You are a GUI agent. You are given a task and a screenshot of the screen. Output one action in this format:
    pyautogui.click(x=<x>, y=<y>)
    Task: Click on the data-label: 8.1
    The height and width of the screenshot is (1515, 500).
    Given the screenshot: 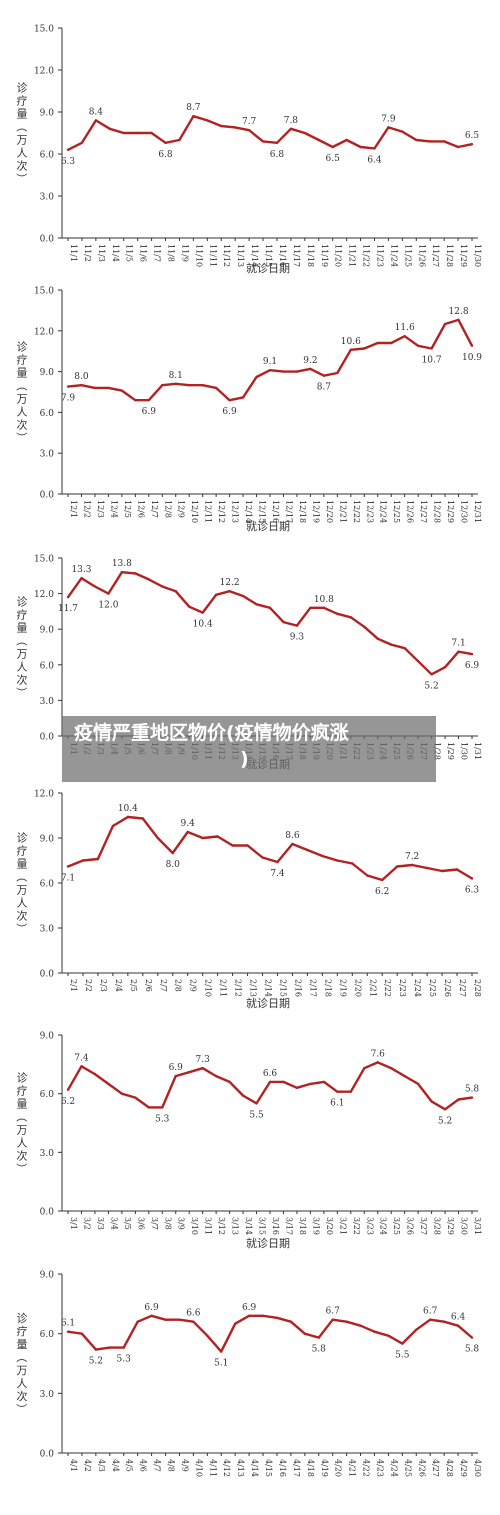 What is the action you would take?
    pyautogui.click(x=176, y=376)
    